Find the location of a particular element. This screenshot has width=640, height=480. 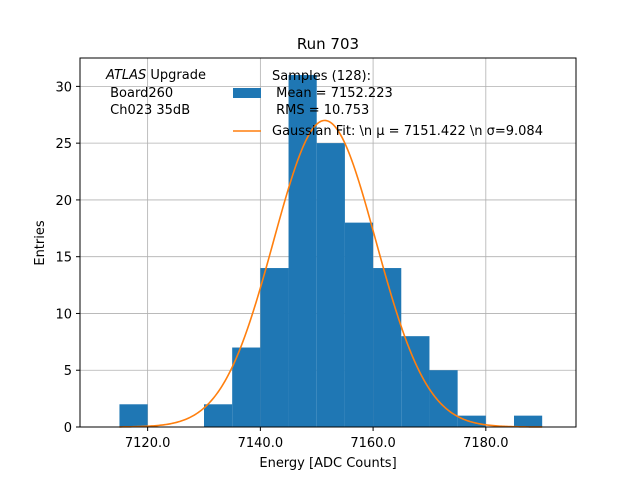

channel-label: Ch023 35dB is located at coordinates (148, 110).